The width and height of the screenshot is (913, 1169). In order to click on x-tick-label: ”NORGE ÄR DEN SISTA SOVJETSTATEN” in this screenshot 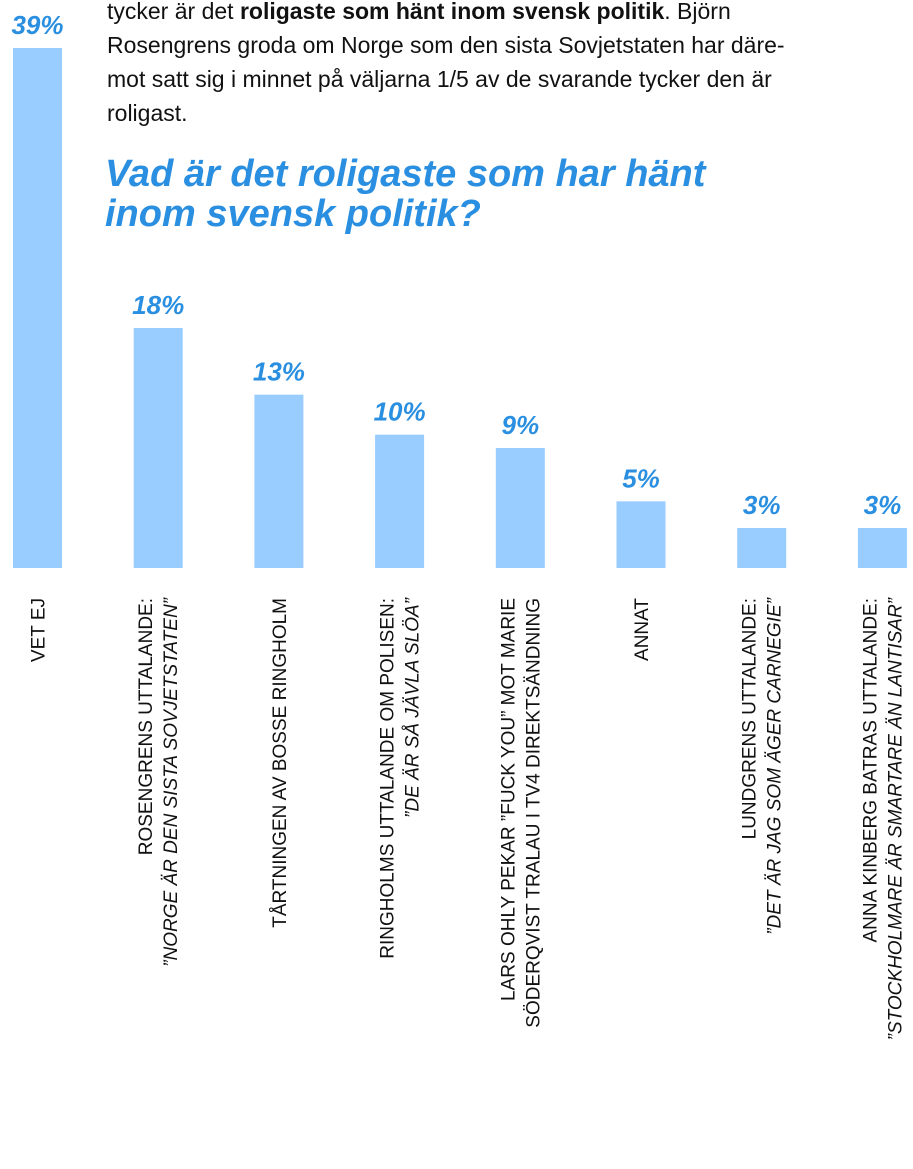, I will do `click(171, 781)`.